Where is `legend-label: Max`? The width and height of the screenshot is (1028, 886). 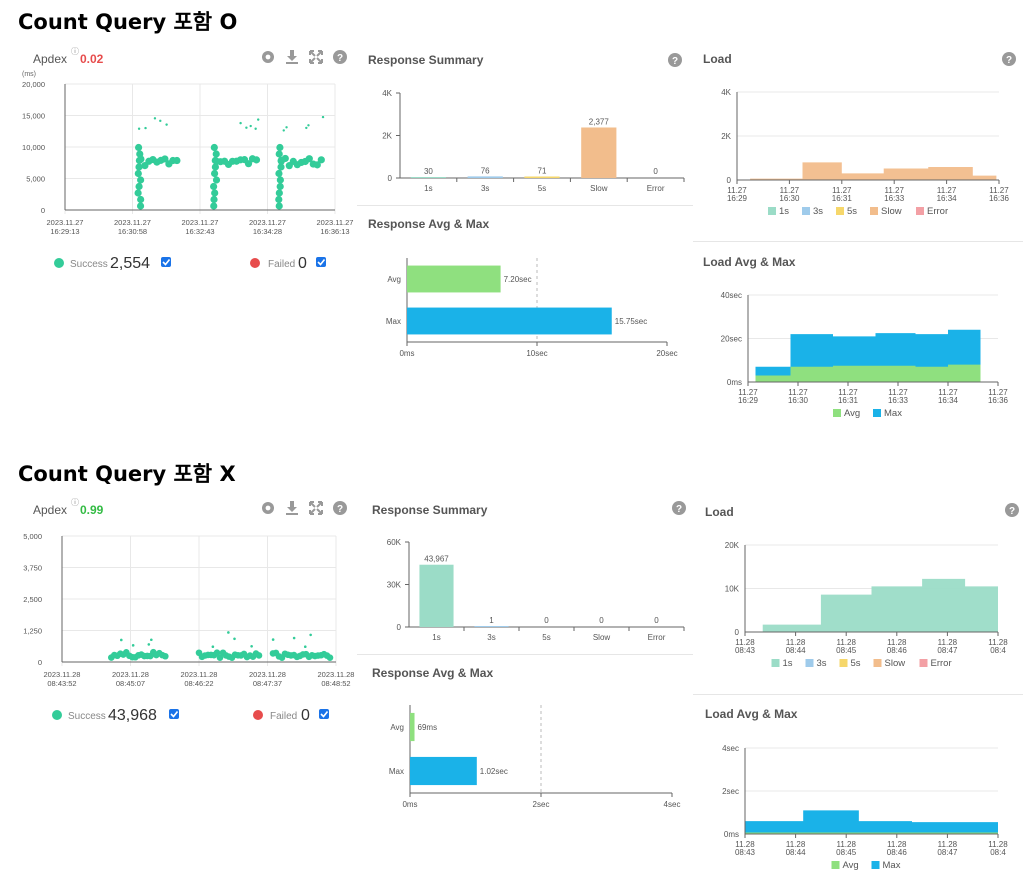 legend-label: Max is located at coordinates (892, 865).